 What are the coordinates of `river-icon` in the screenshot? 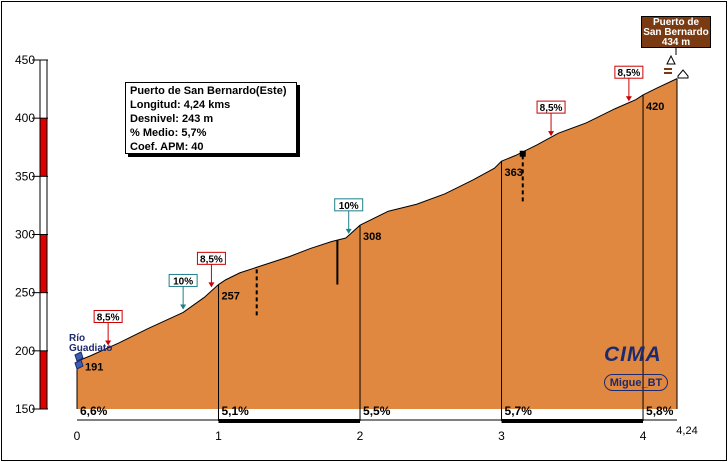 It's located at (79, 360).